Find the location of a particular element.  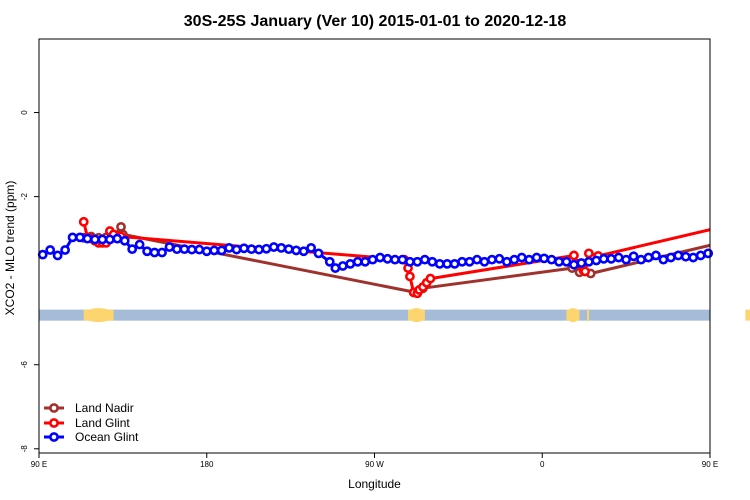

y-tick-label: 0 is located at coordinates (24, 112).